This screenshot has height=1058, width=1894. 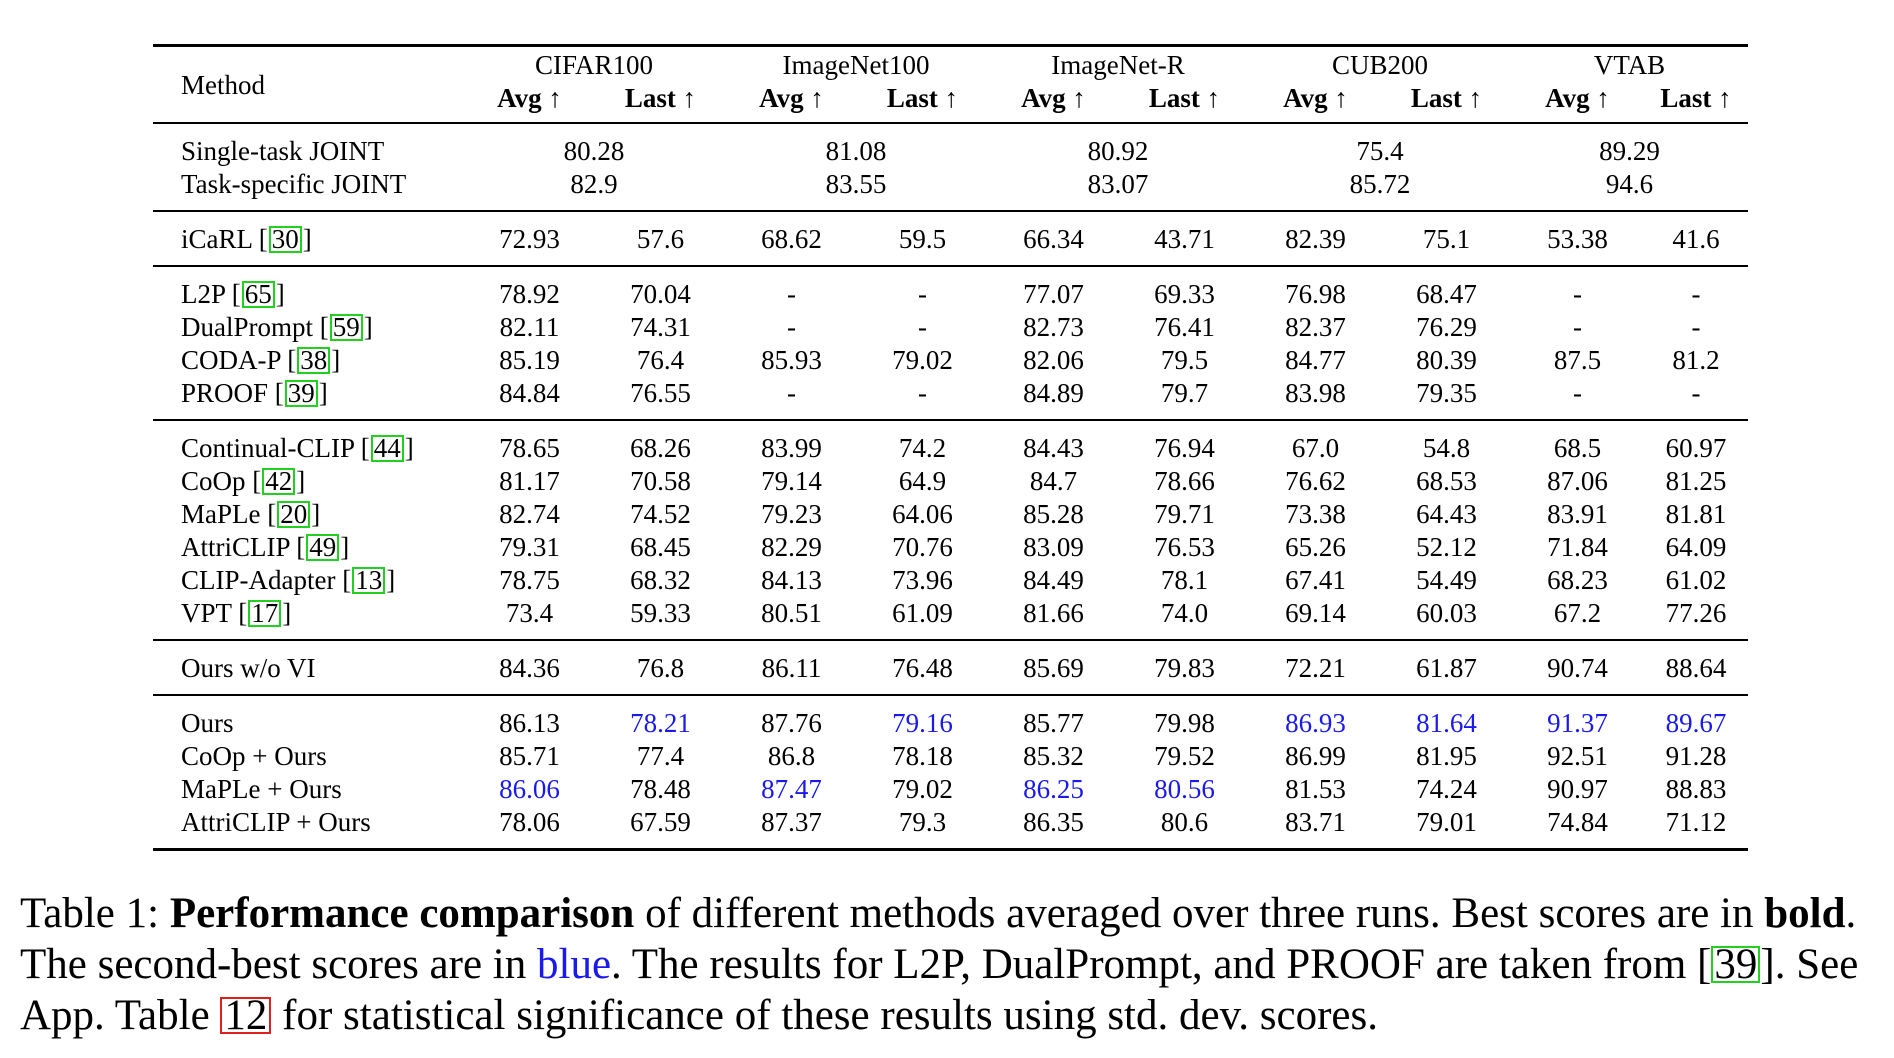 What do you see at coordinates (285, 239) in the screenshot?
I see `citation-link: 30` at bounding box center [285, 239].